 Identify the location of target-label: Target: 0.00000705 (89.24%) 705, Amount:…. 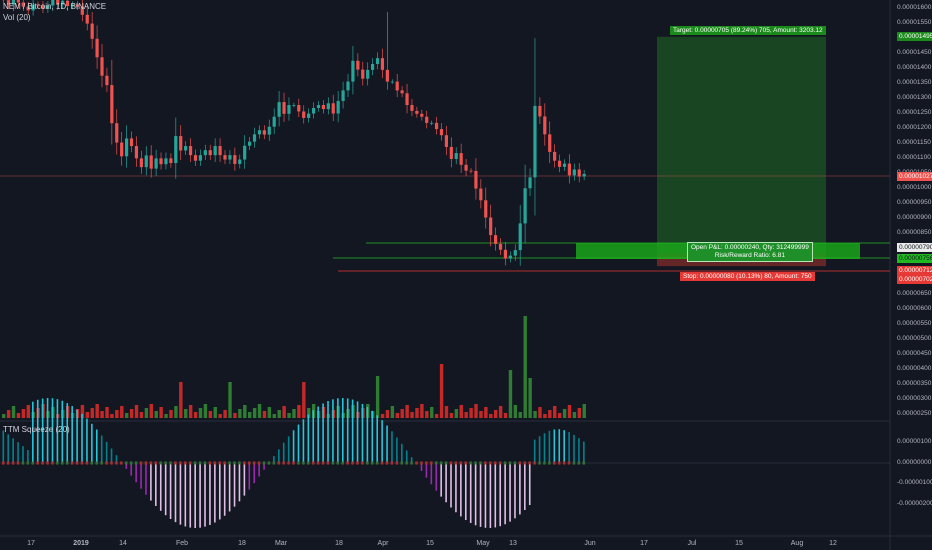
(748, 30).